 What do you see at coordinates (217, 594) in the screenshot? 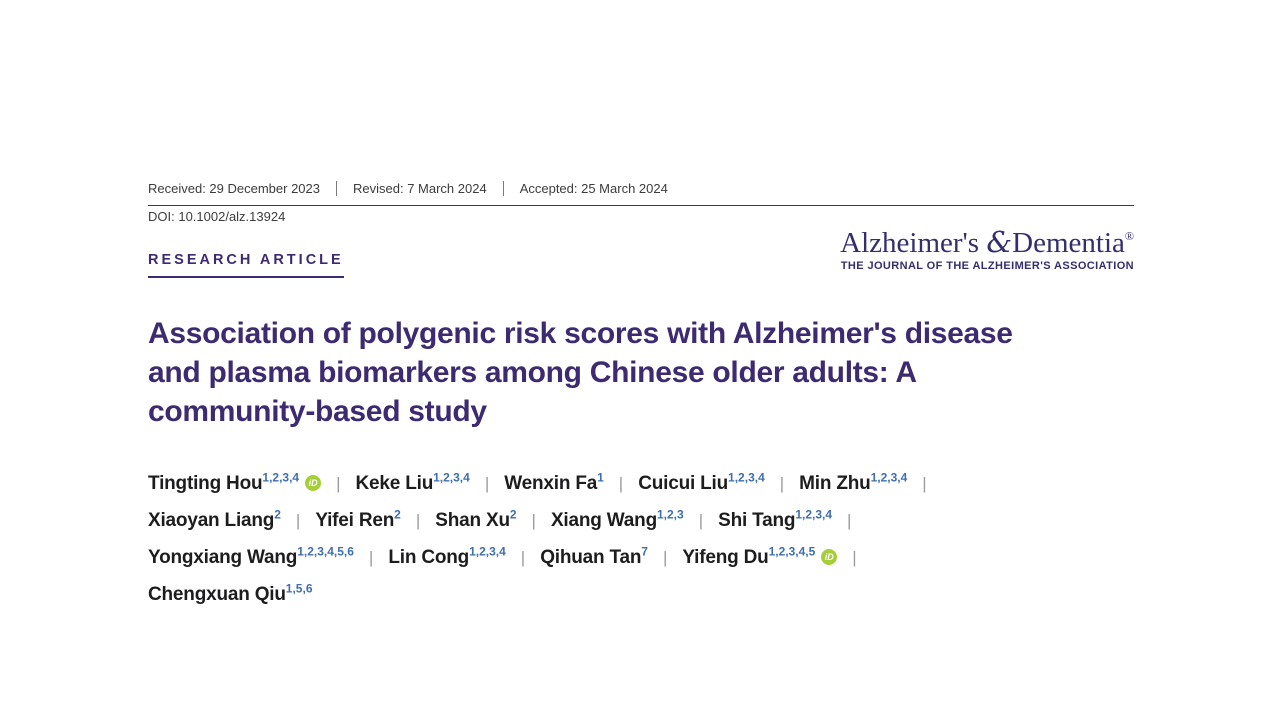
I see `author-name: Chengxuan Qiu` at bounding box center [217, 594].